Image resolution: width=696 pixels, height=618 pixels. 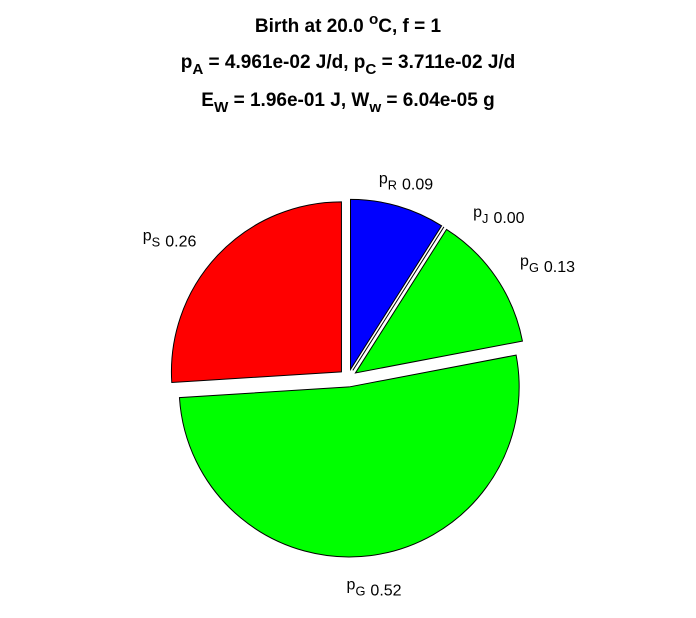 What do you see at coordinates (156, 242) in the screenshot?
I see `text-run: S` at bounding box center [156, 242].